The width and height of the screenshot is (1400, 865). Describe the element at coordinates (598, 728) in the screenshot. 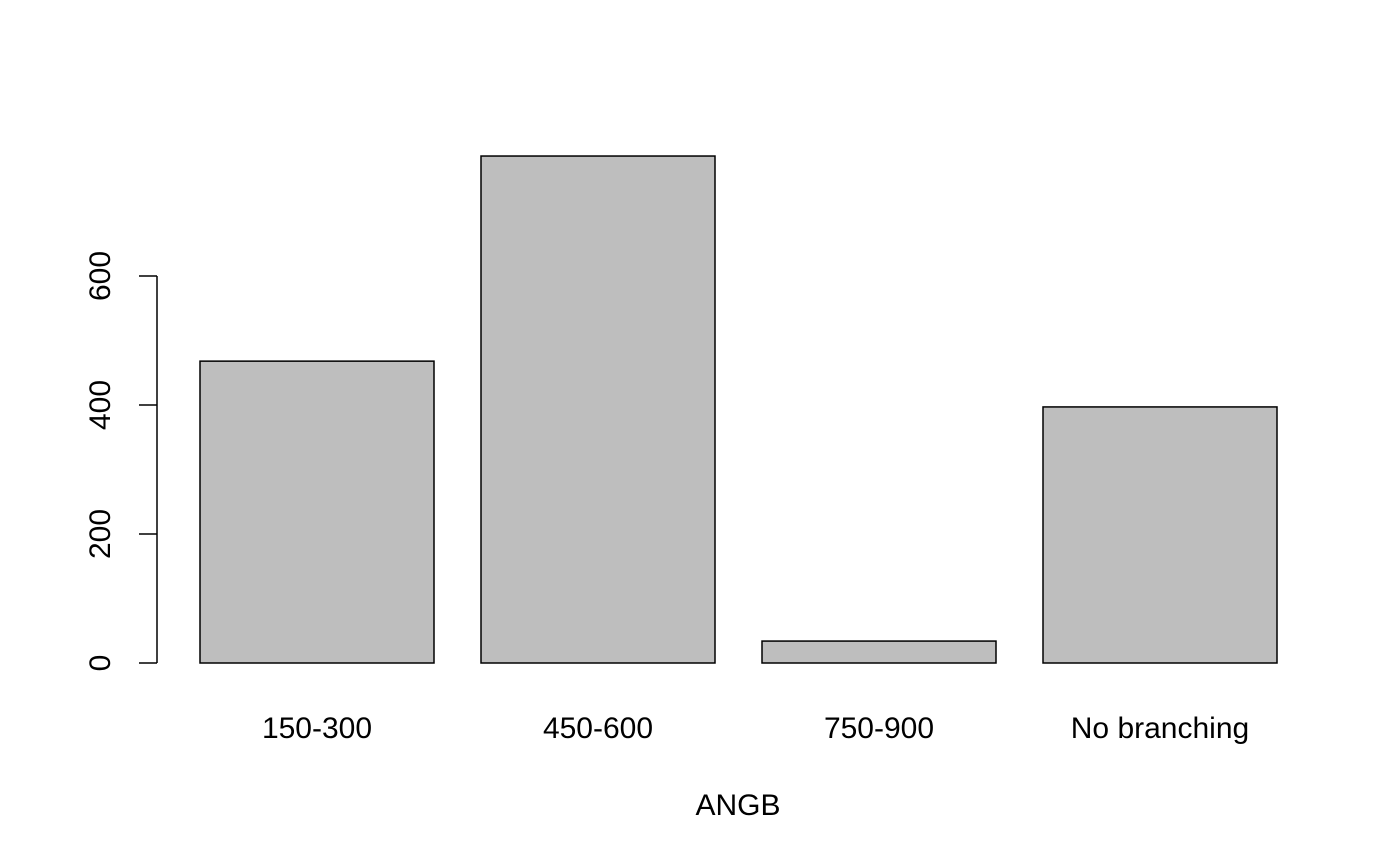

I see `category-label: 450-600` at that location.